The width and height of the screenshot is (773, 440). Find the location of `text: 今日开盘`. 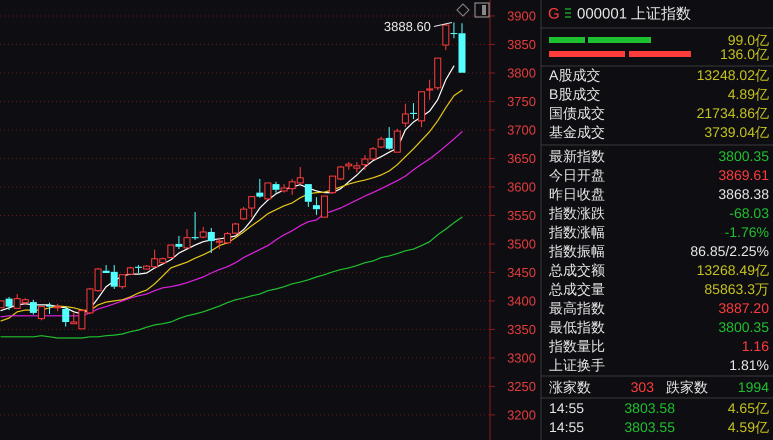

text: 今日开盘 is located at coordinates (577, 175).